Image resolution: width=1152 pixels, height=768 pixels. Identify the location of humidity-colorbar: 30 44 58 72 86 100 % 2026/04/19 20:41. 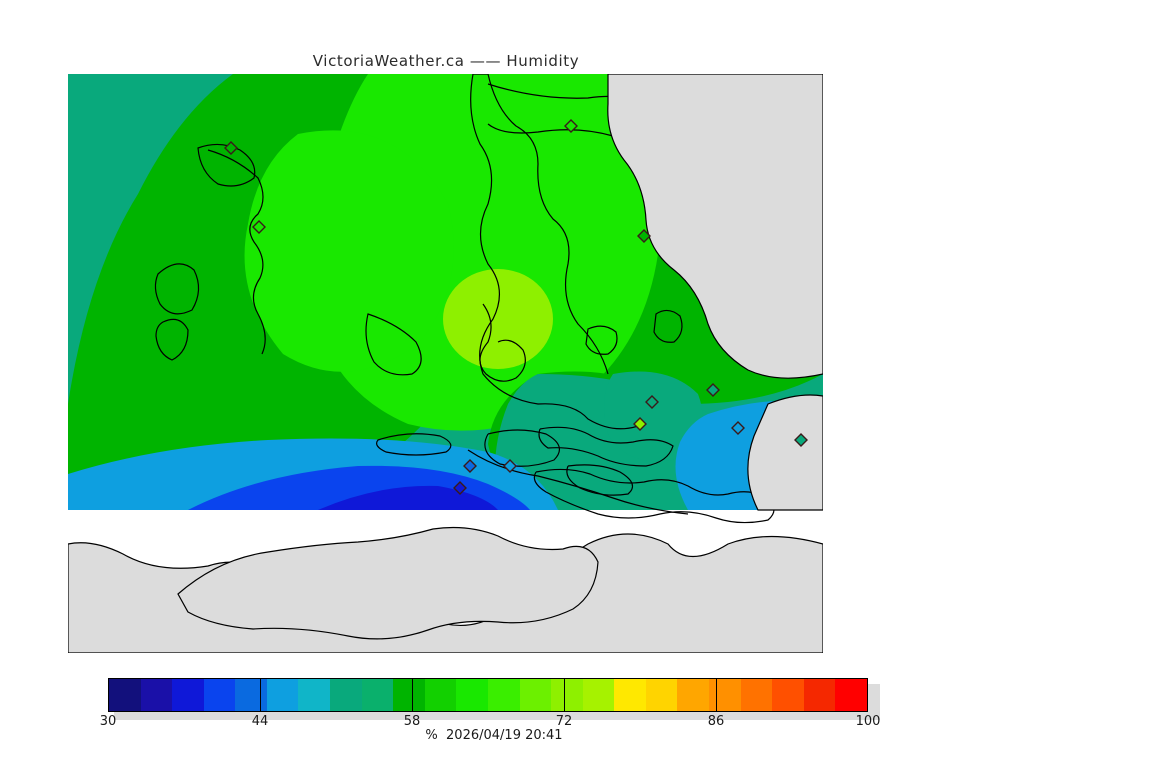
(490, 710).